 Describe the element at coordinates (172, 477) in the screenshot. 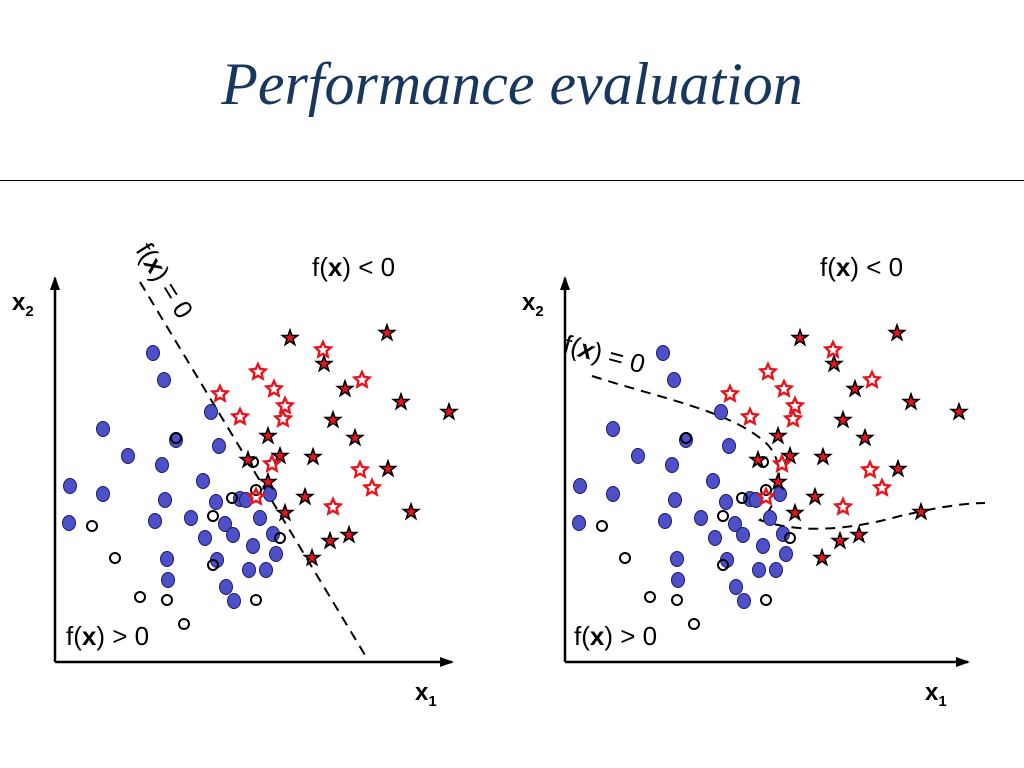

I see `left-blue-points` at that location.